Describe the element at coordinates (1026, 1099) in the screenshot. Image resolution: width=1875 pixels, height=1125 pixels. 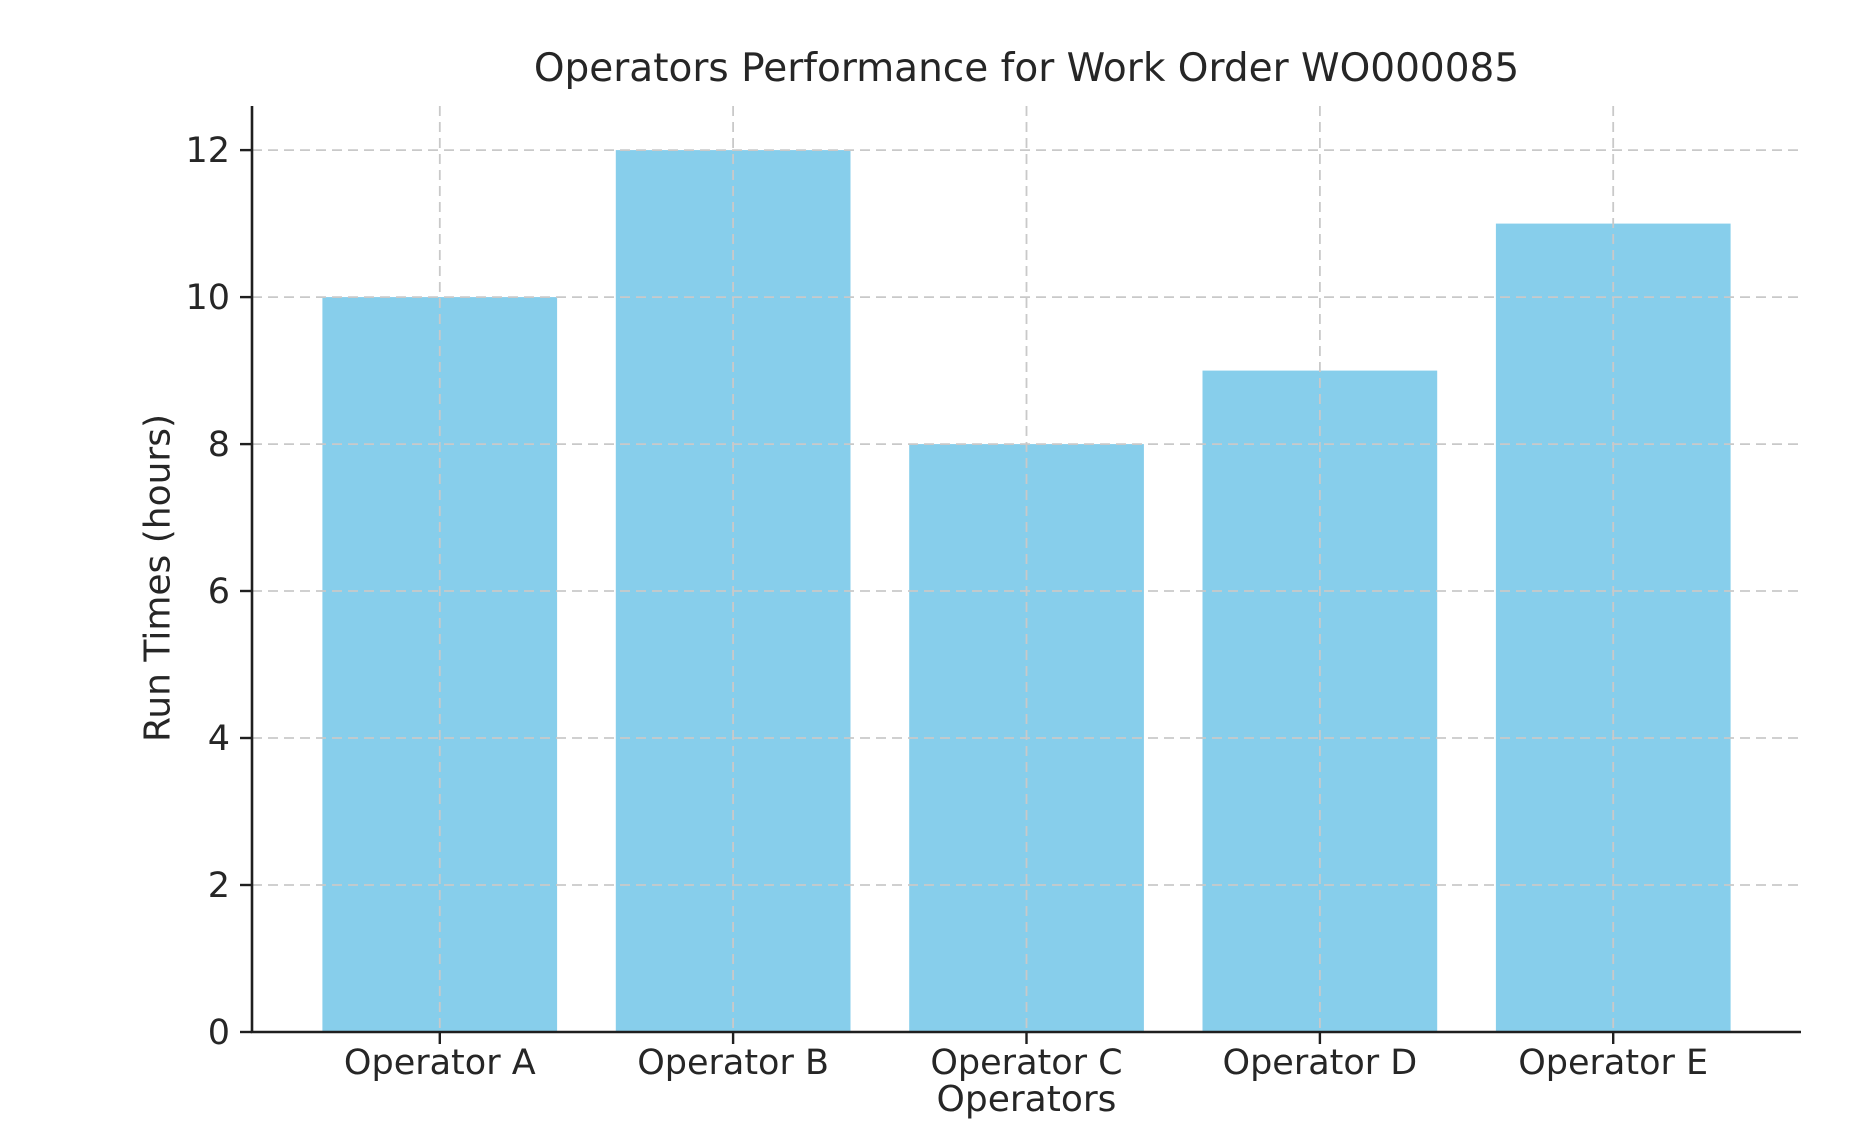
I see `x-axis-label: Operators` at that location.